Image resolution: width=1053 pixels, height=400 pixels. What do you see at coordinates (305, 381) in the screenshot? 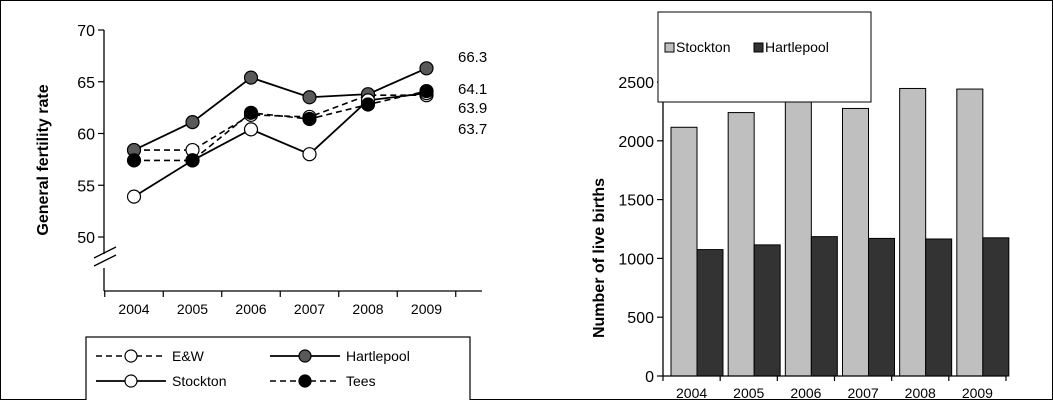
I see `legend-marker-tees` at bounding box center [305, 381].